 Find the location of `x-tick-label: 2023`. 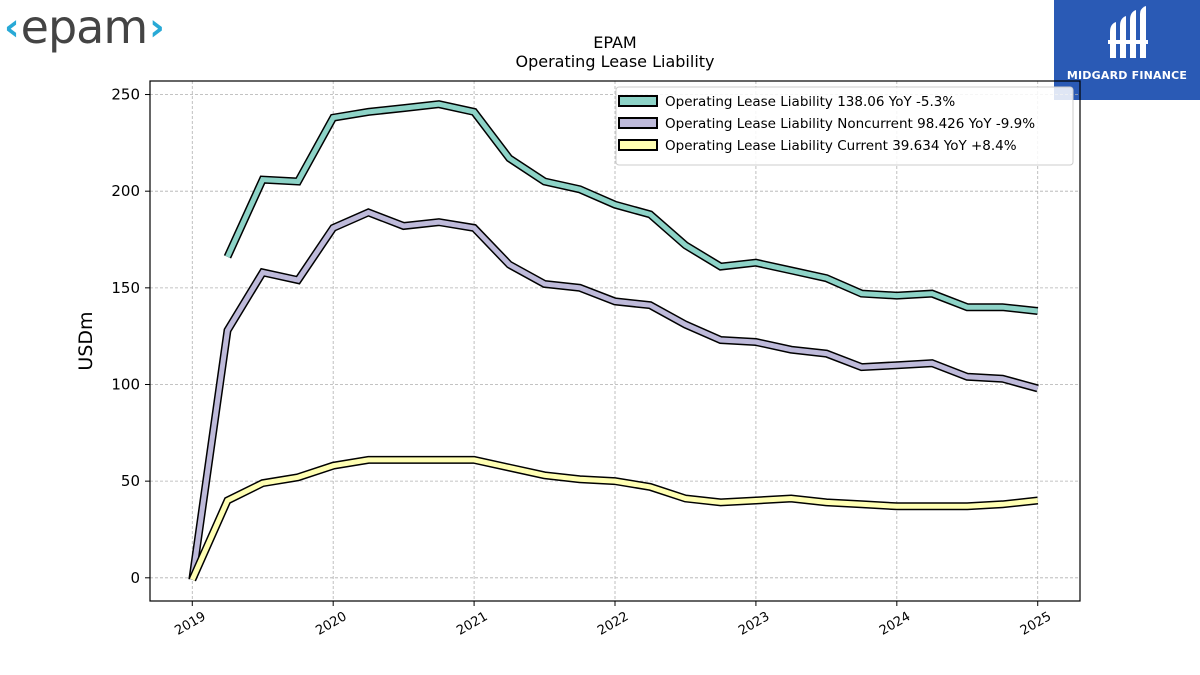

x-tick-label: 2023 is located at coordinates (754, 624).